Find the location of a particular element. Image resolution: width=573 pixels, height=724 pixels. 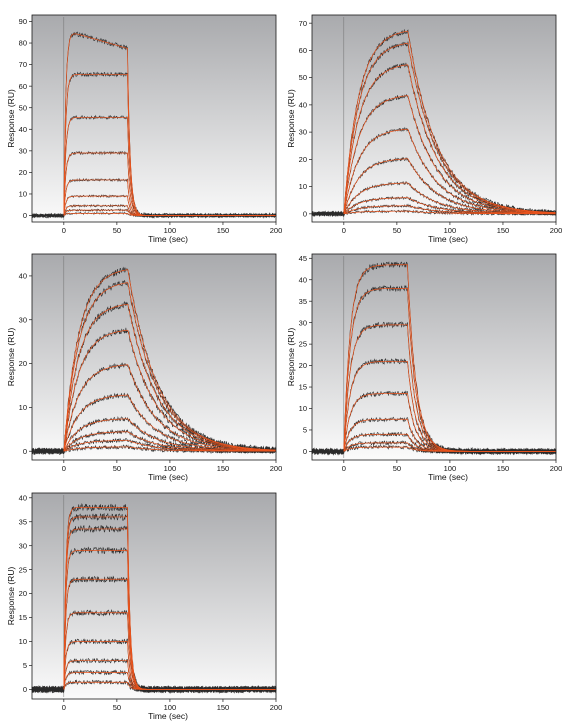

y-tick-label: 15 is located at coordinates (23, 617).